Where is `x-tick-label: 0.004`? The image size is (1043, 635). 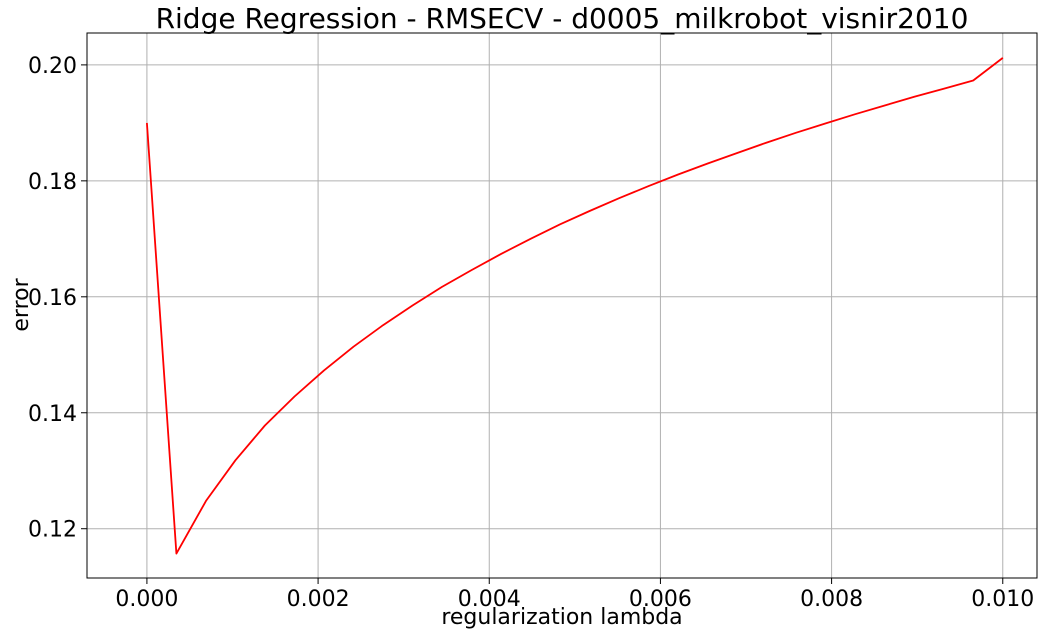
x-tick-label: 0.004 is located at coordinates (489, 599).